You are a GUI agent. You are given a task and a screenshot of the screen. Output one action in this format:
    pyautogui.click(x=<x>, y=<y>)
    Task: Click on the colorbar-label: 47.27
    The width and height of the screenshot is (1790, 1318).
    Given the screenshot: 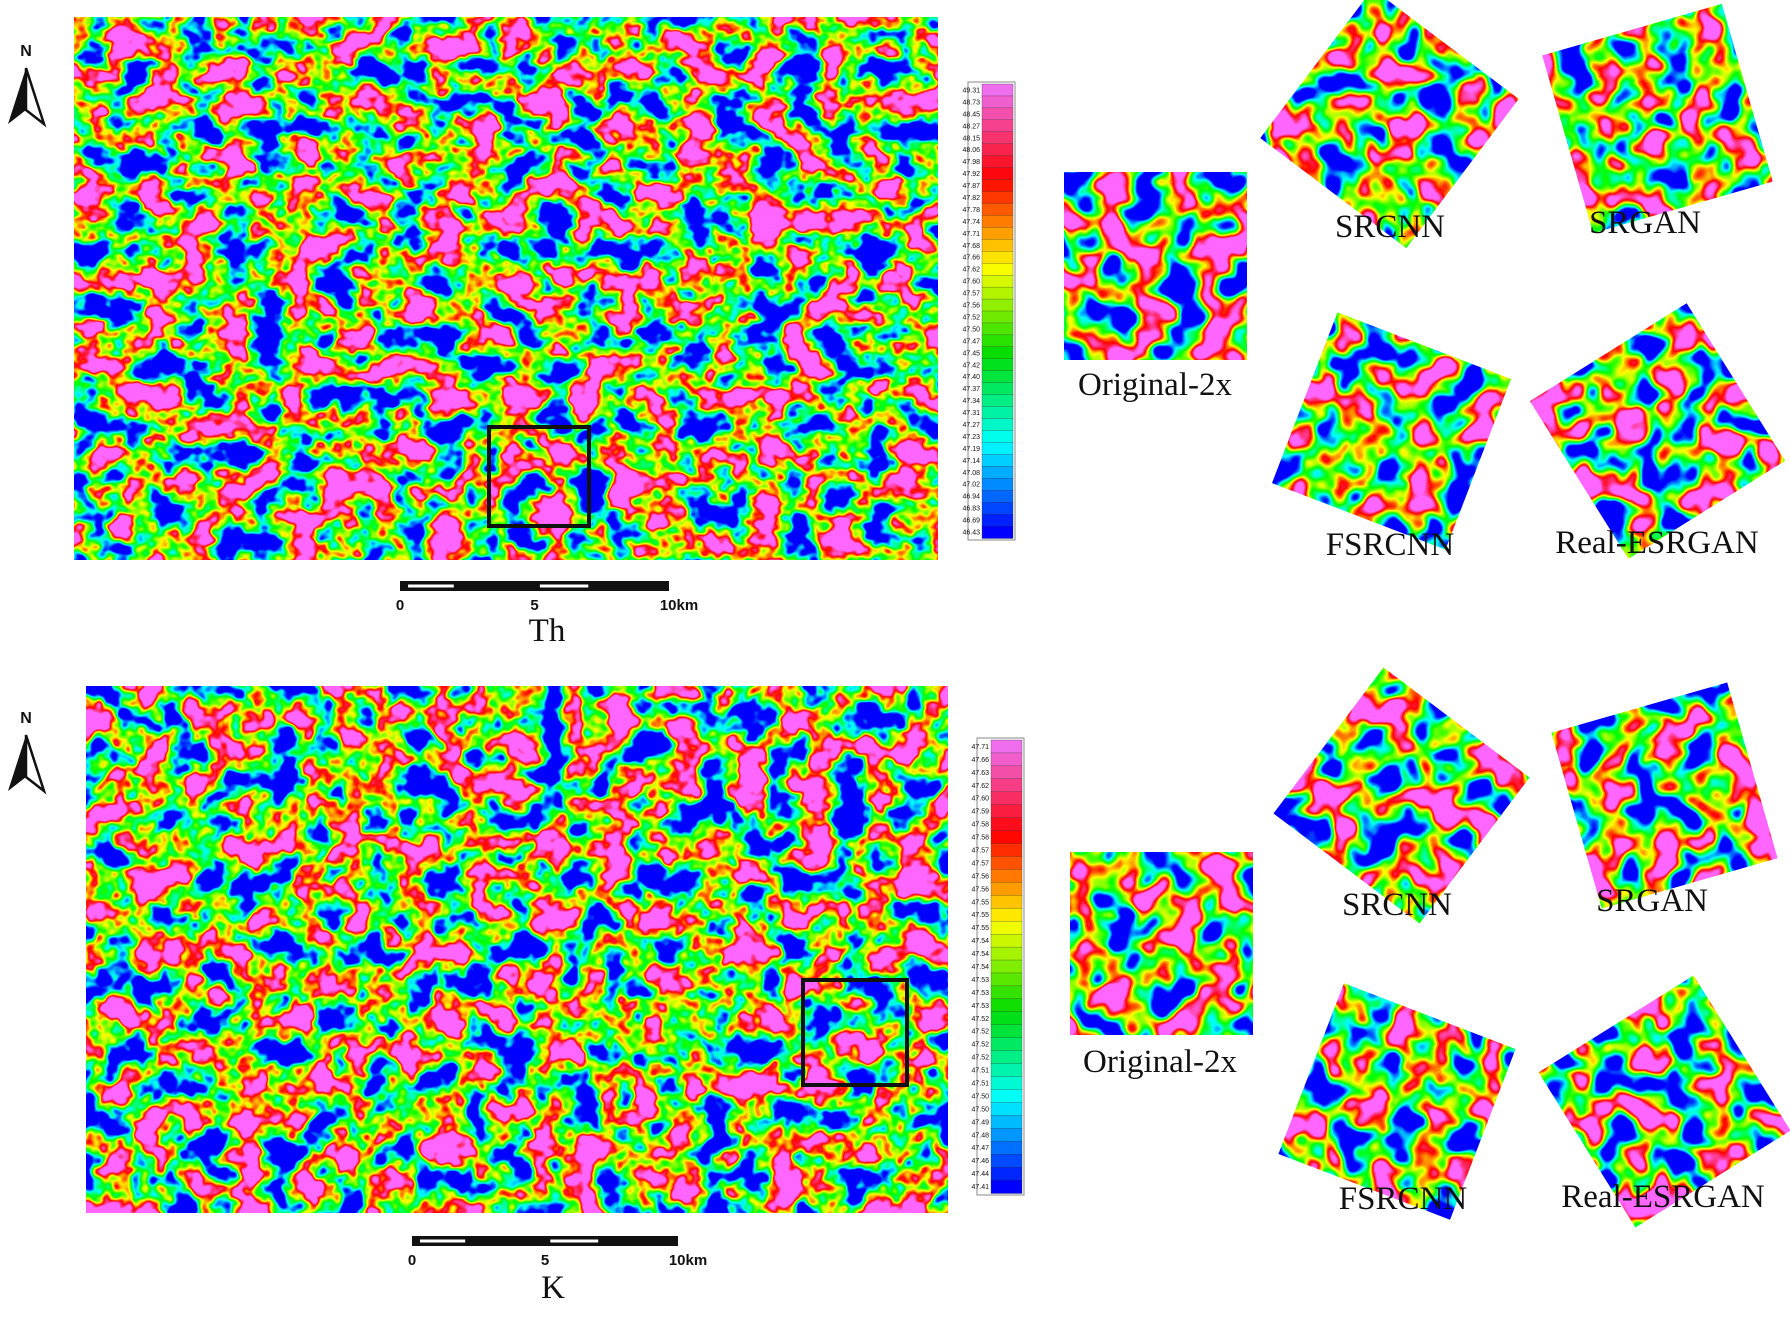 What is the action you would take?
    pyautogui.click(x=971, y=425)
    